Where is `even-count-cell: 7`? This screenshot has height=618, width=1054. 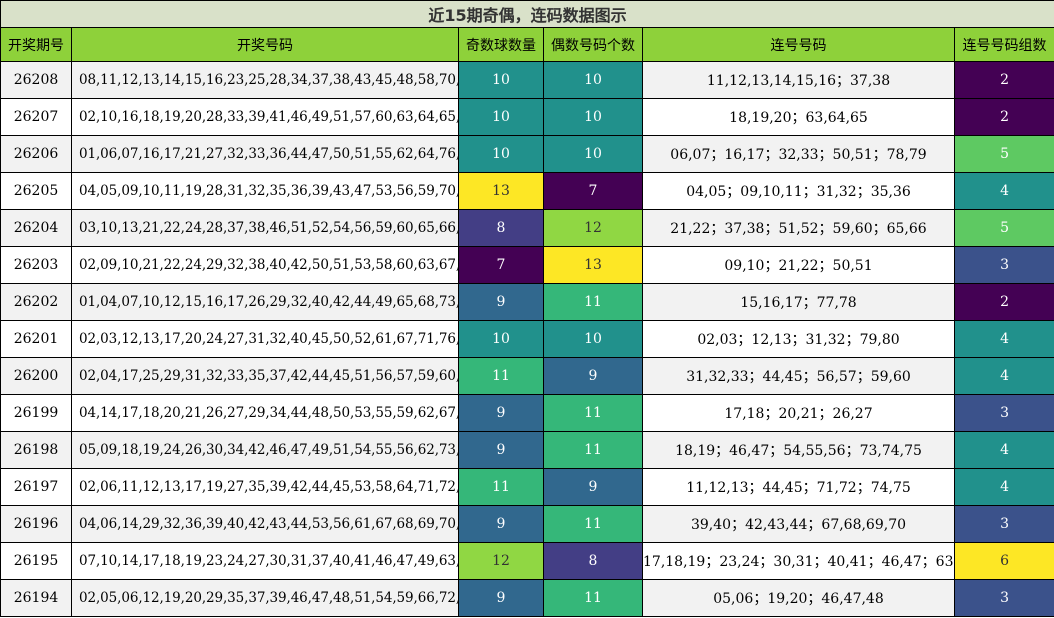 even-count-cell: 7 is located at coordinates (593, 191).